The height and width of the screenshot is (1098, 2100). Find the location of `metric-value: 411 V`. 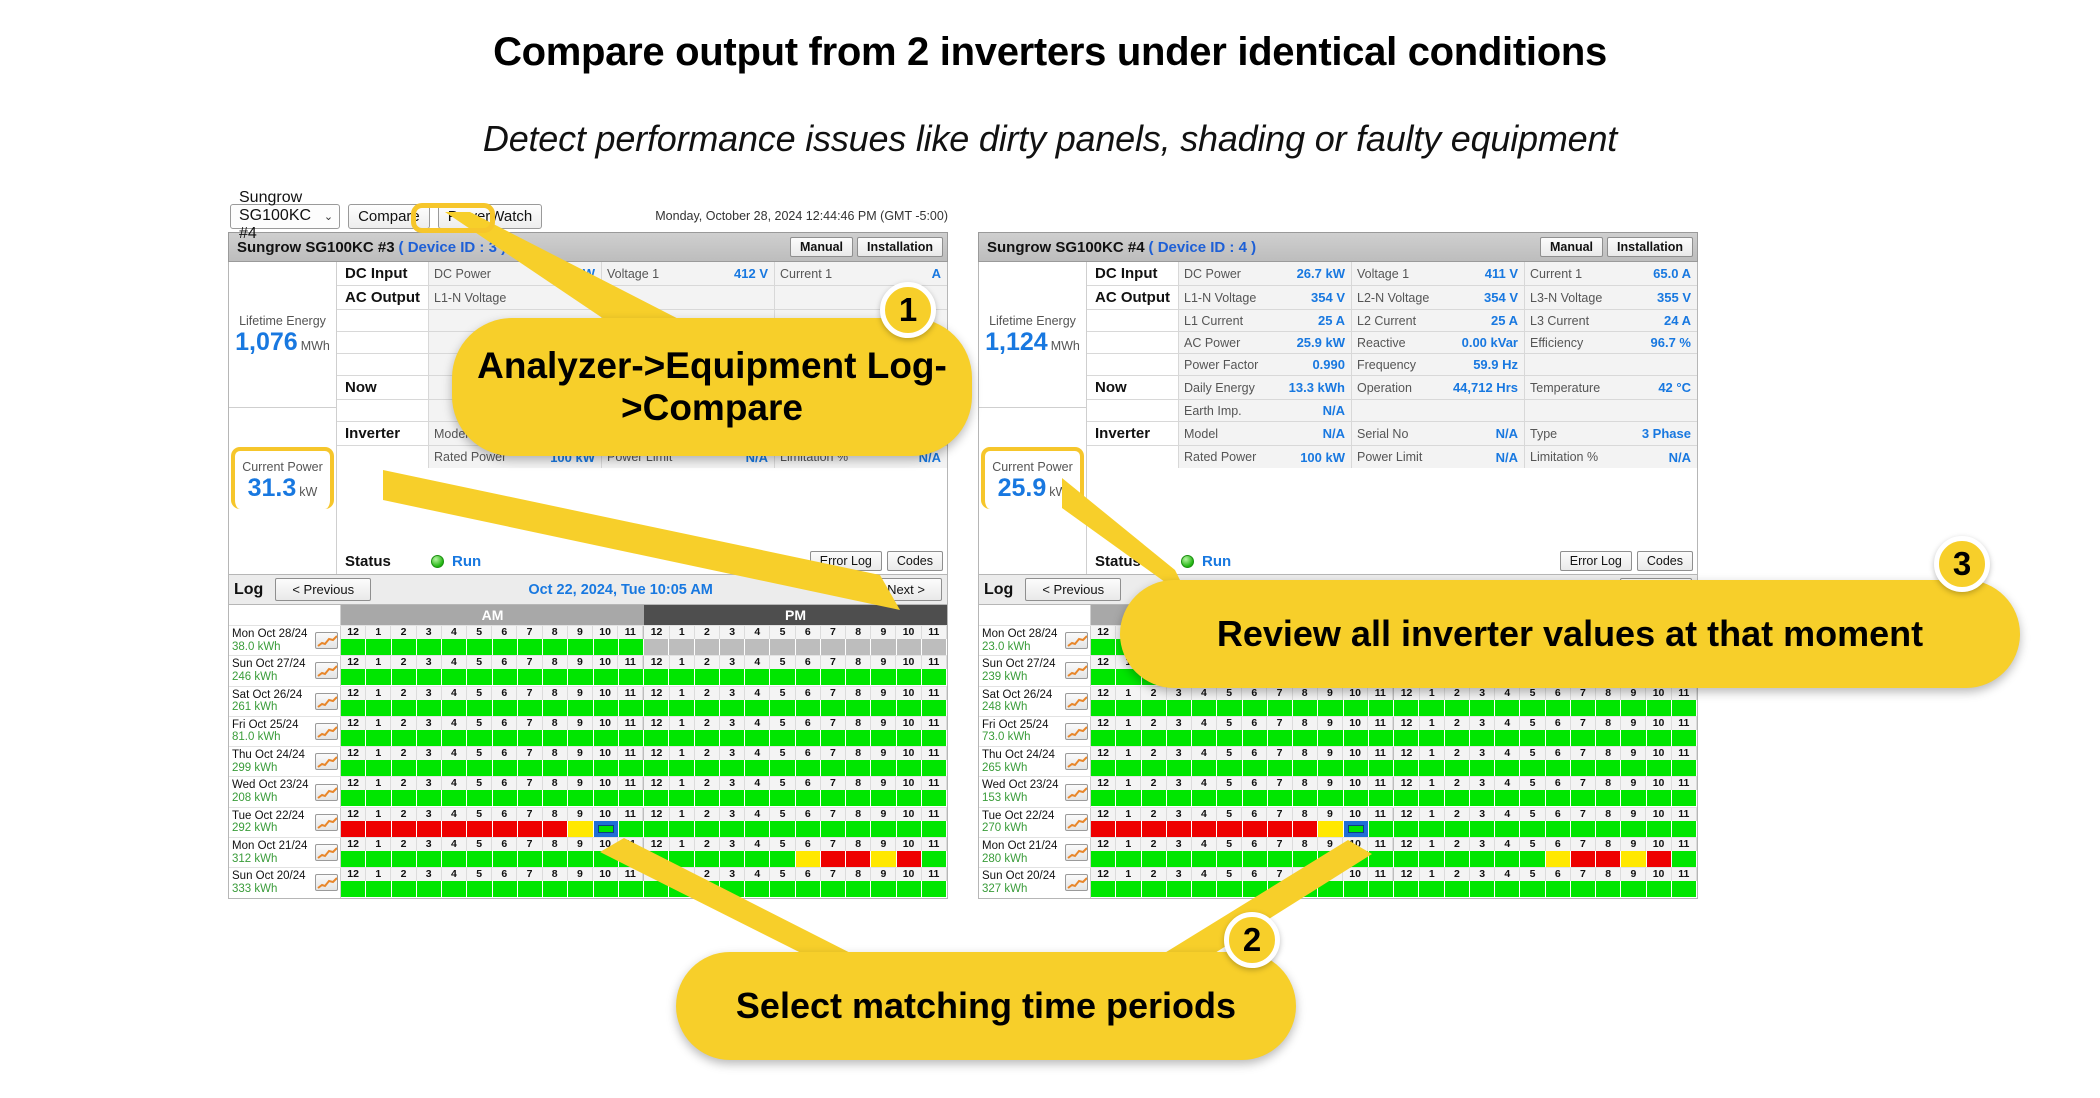

metric-value: 411 V is located at coordinates (1501, 273).